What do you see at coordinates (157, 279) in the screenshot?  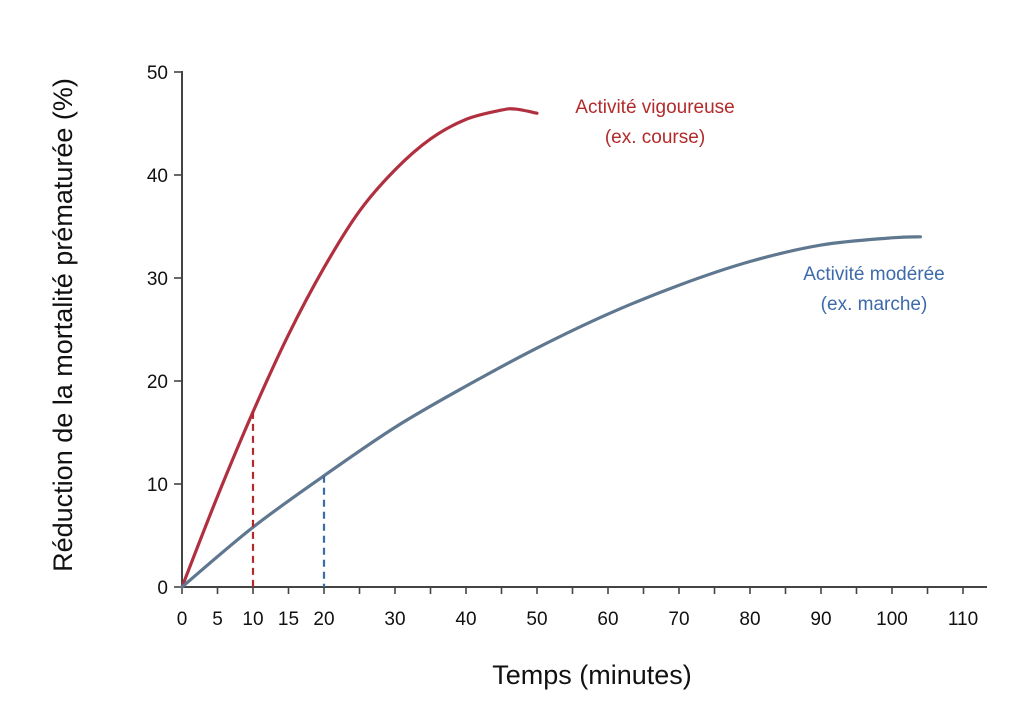 I see `y-tick-label: 30` at bounding box center [157, 279].